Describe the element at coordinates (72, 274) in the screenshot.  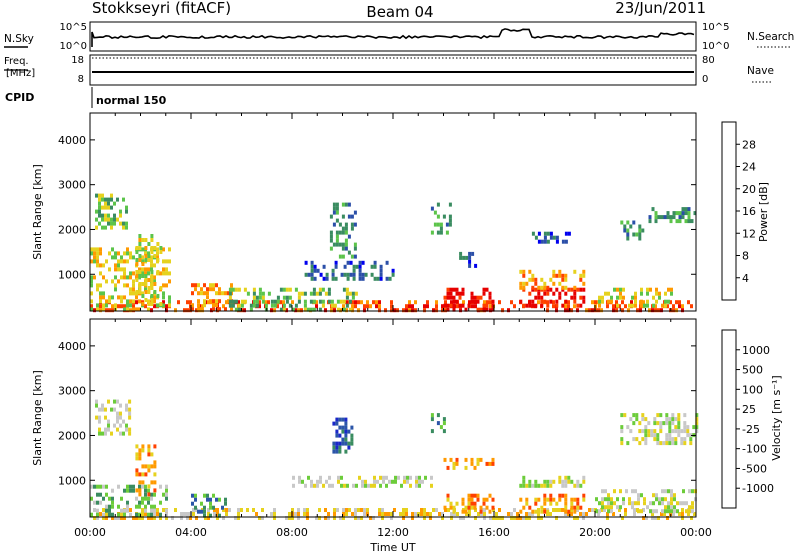
I see `y-tick-label: 1000` at that location.